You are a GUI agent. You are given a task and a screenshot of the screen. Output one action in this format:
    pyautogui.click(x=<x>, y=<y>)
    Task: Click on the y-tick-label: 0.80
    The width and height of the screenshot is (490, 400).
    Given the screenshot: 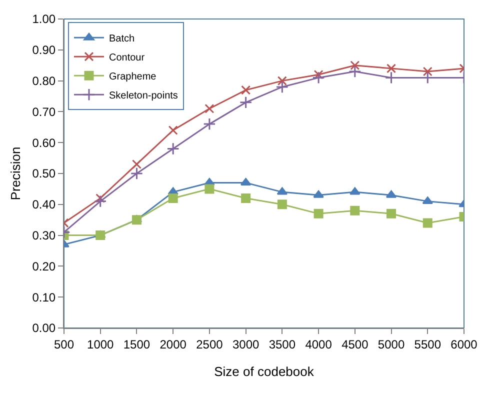 What is the action you would take?
    pyautogui.click(x=44, y=81)
    